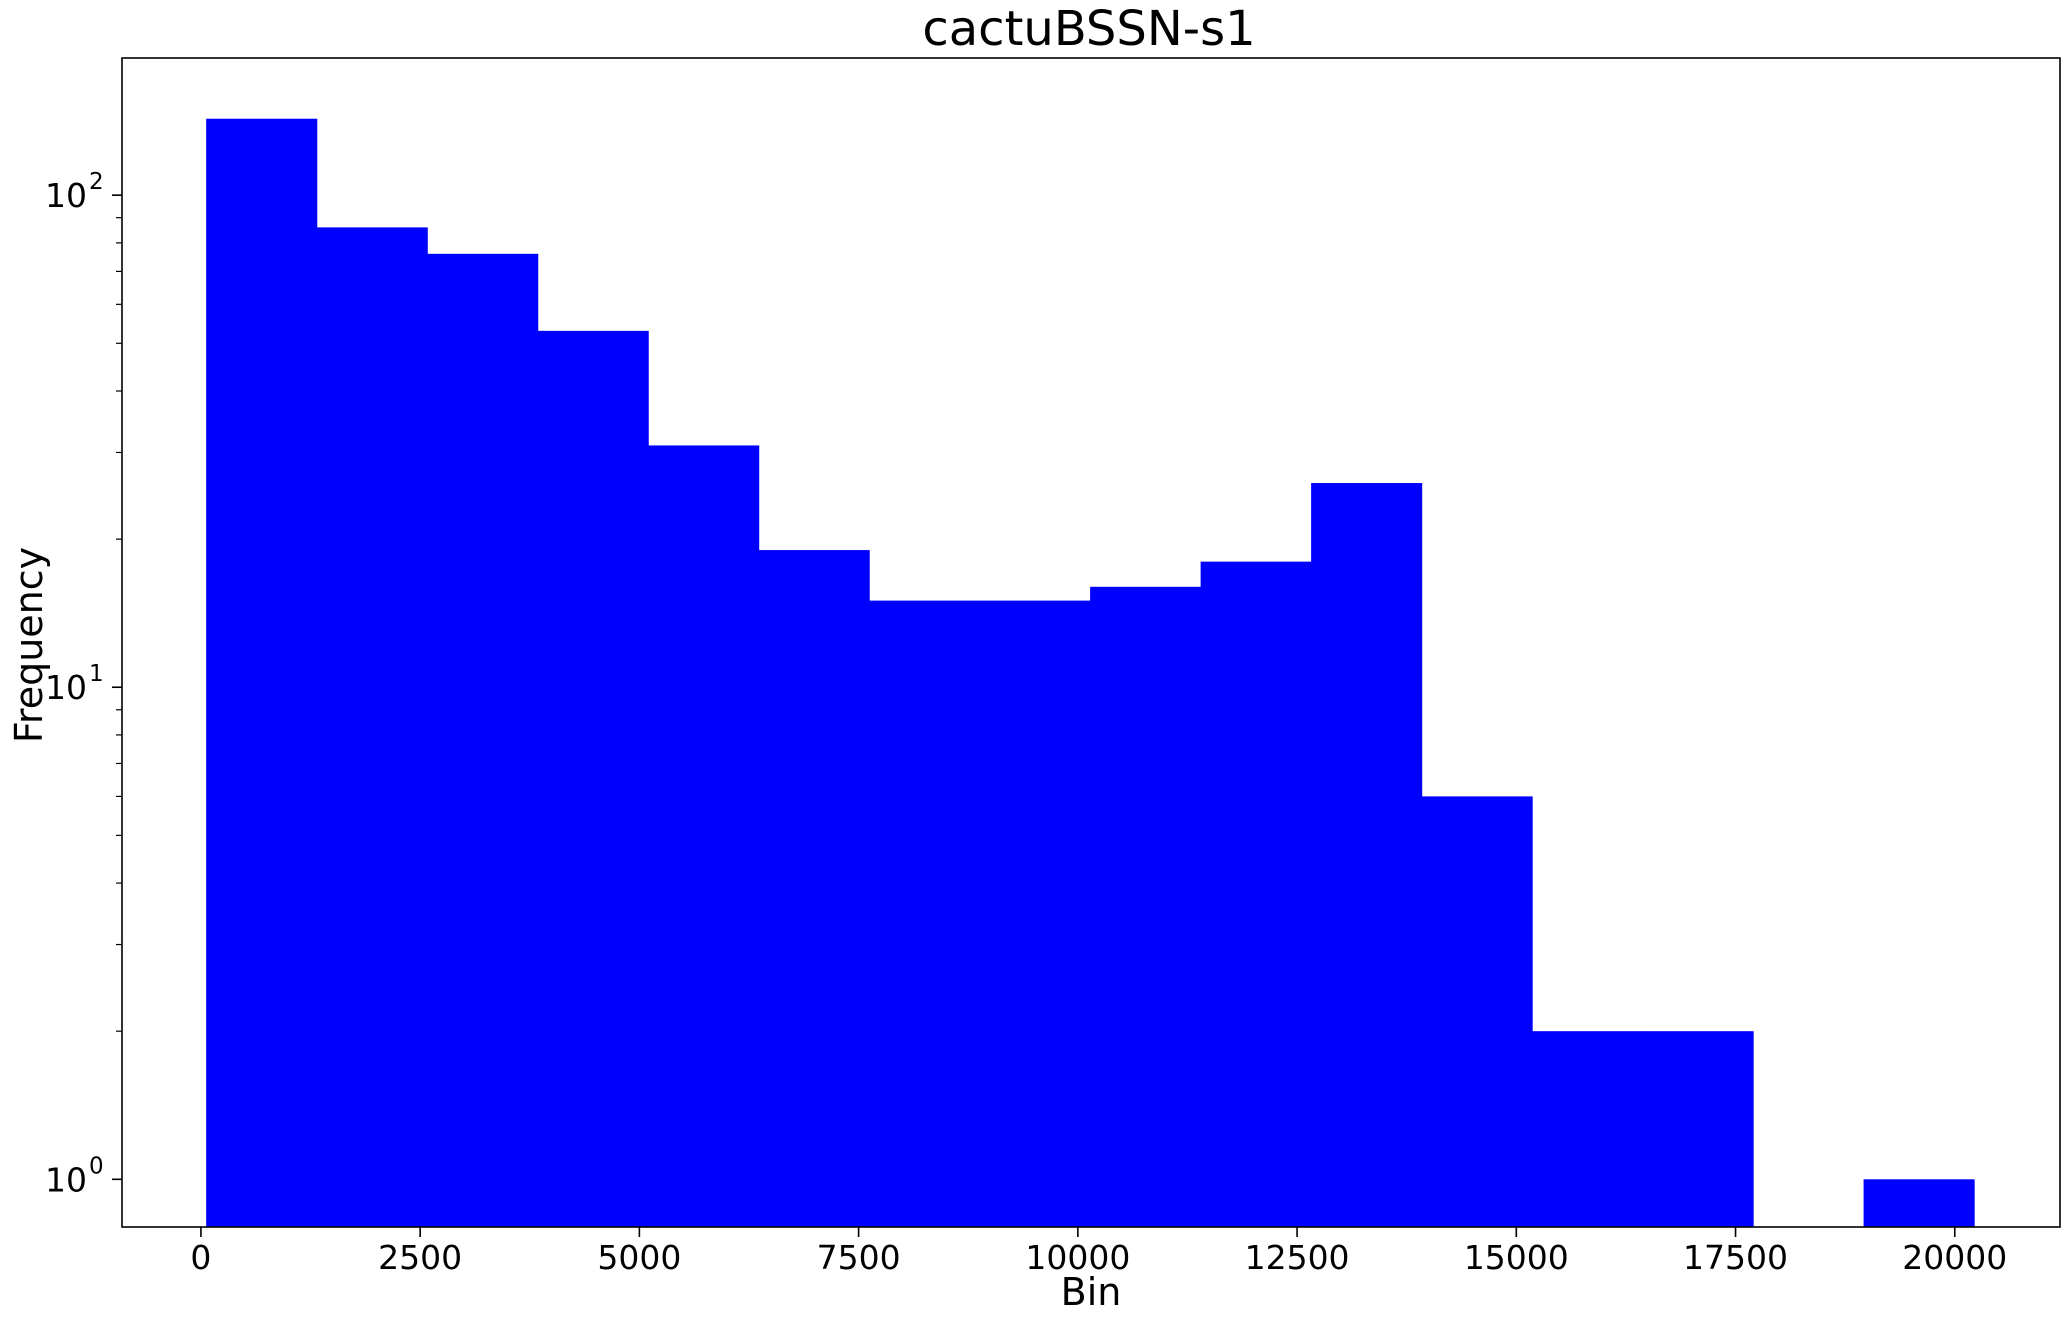 The image size is (2068, 1329). What do you see at coordinates (1088, 29) in the screenshot?
I see `chart-title: cactuBSSN-s1` at bounding box center [1088, 29].